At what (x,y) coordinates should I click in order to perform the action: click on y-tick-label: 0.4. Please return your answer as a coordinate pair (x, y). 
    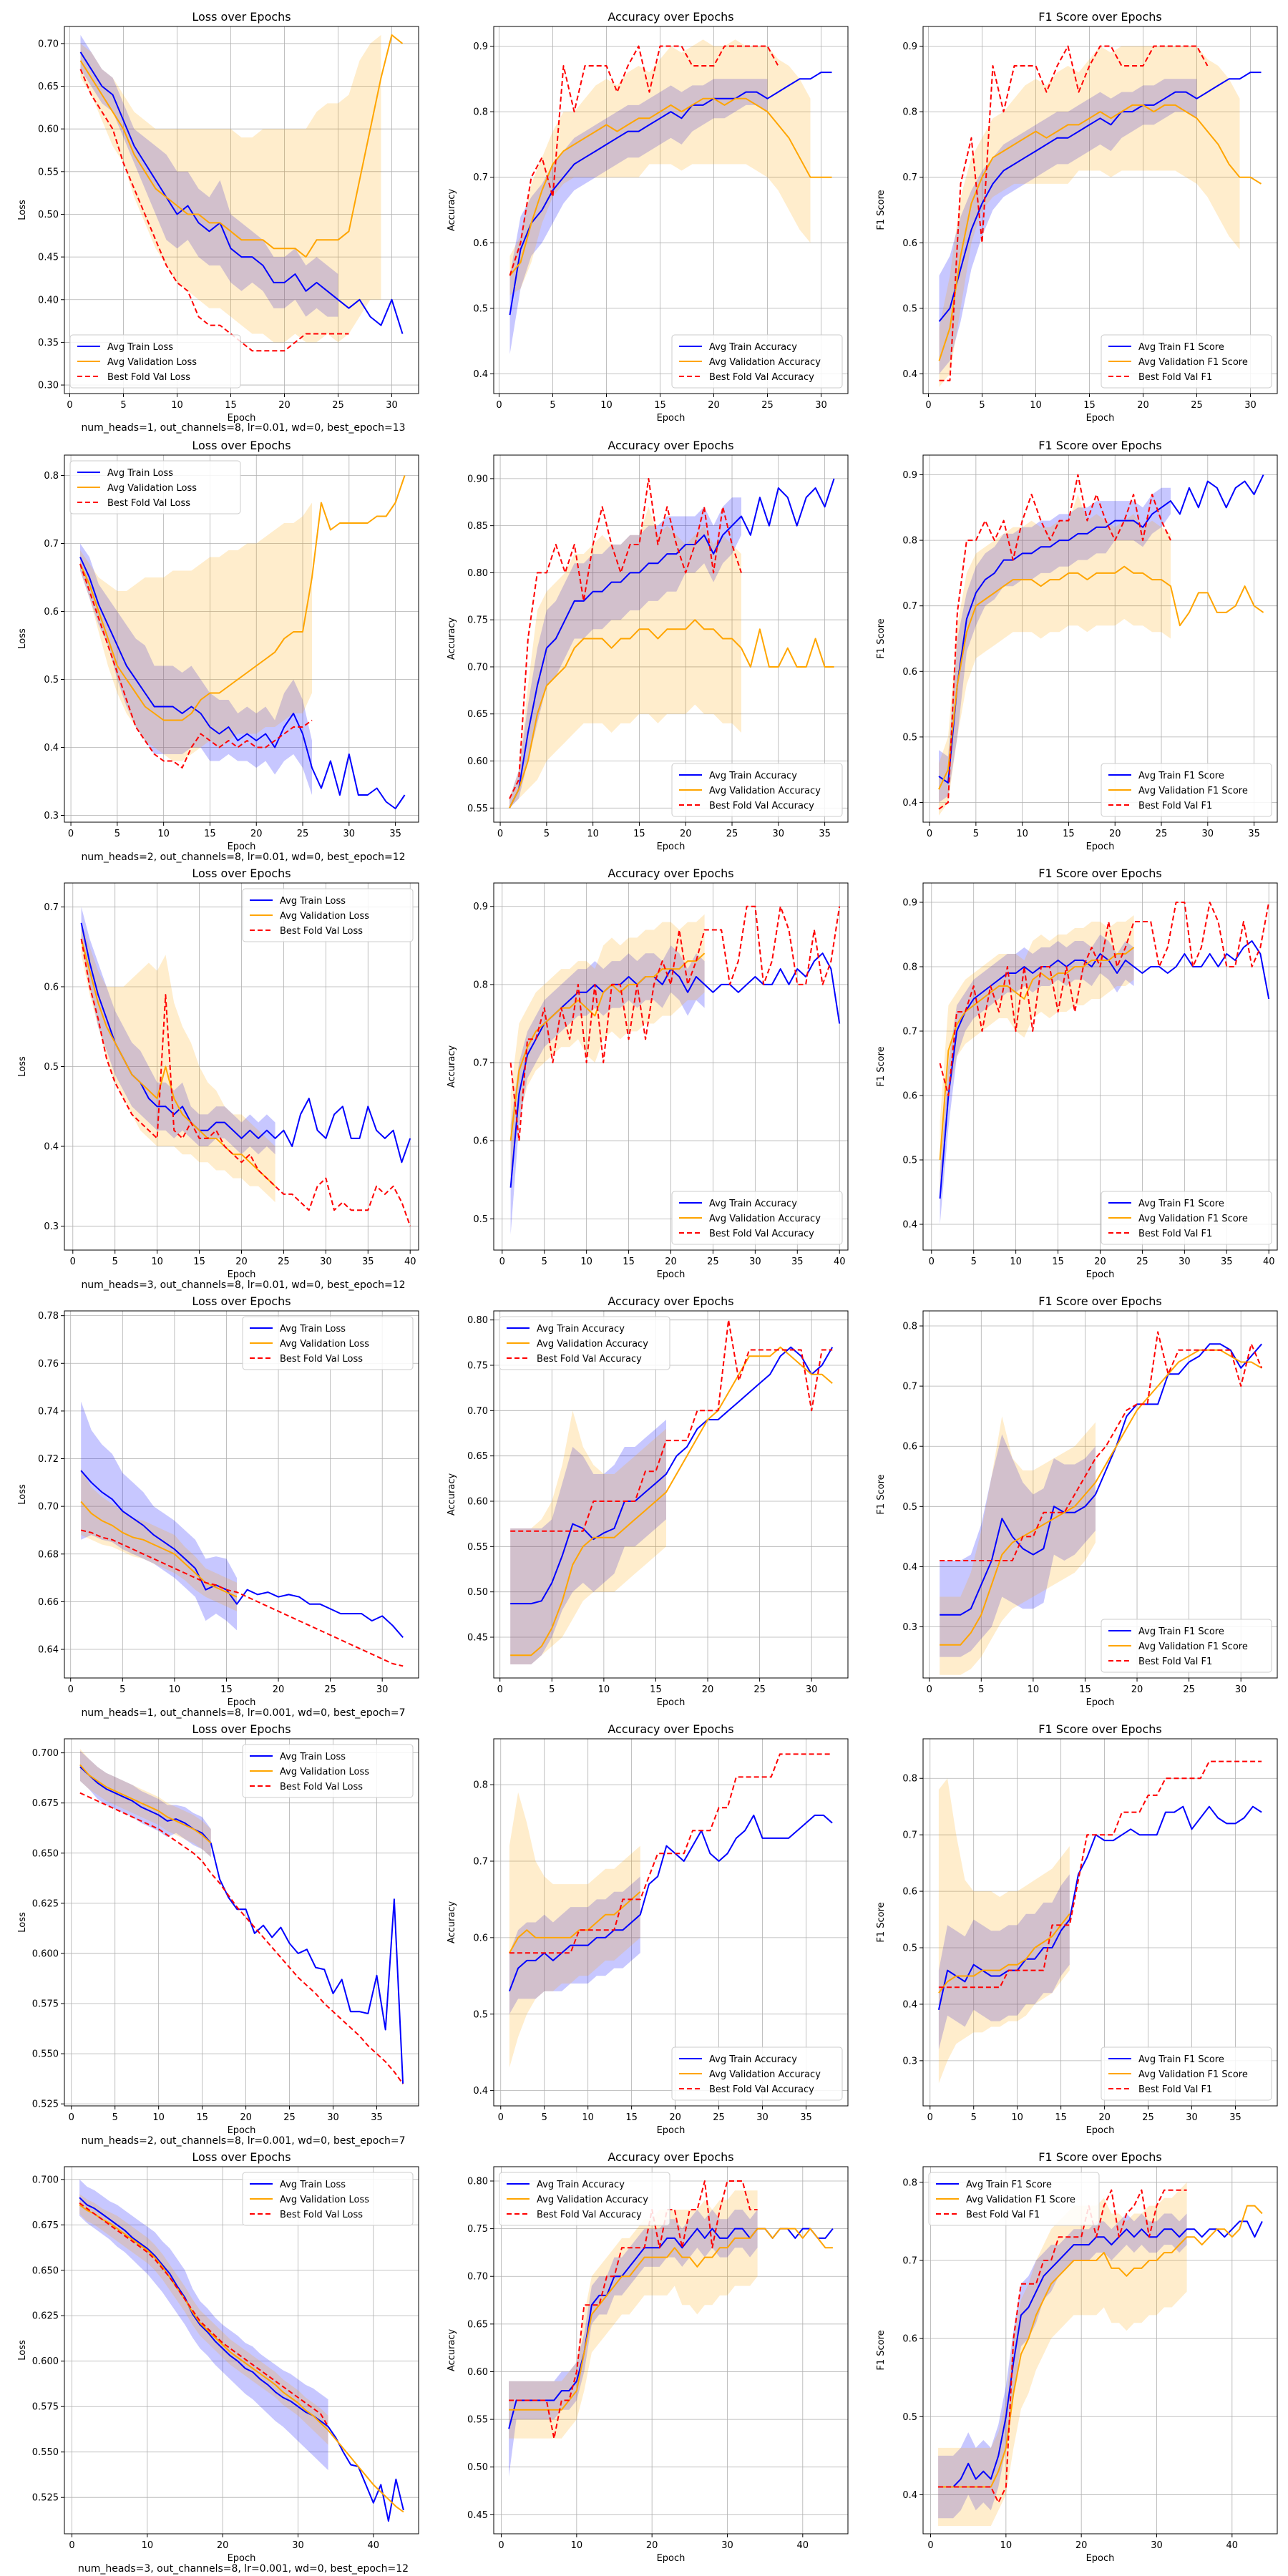
    Looking at the image, I should click on (909, 1225).